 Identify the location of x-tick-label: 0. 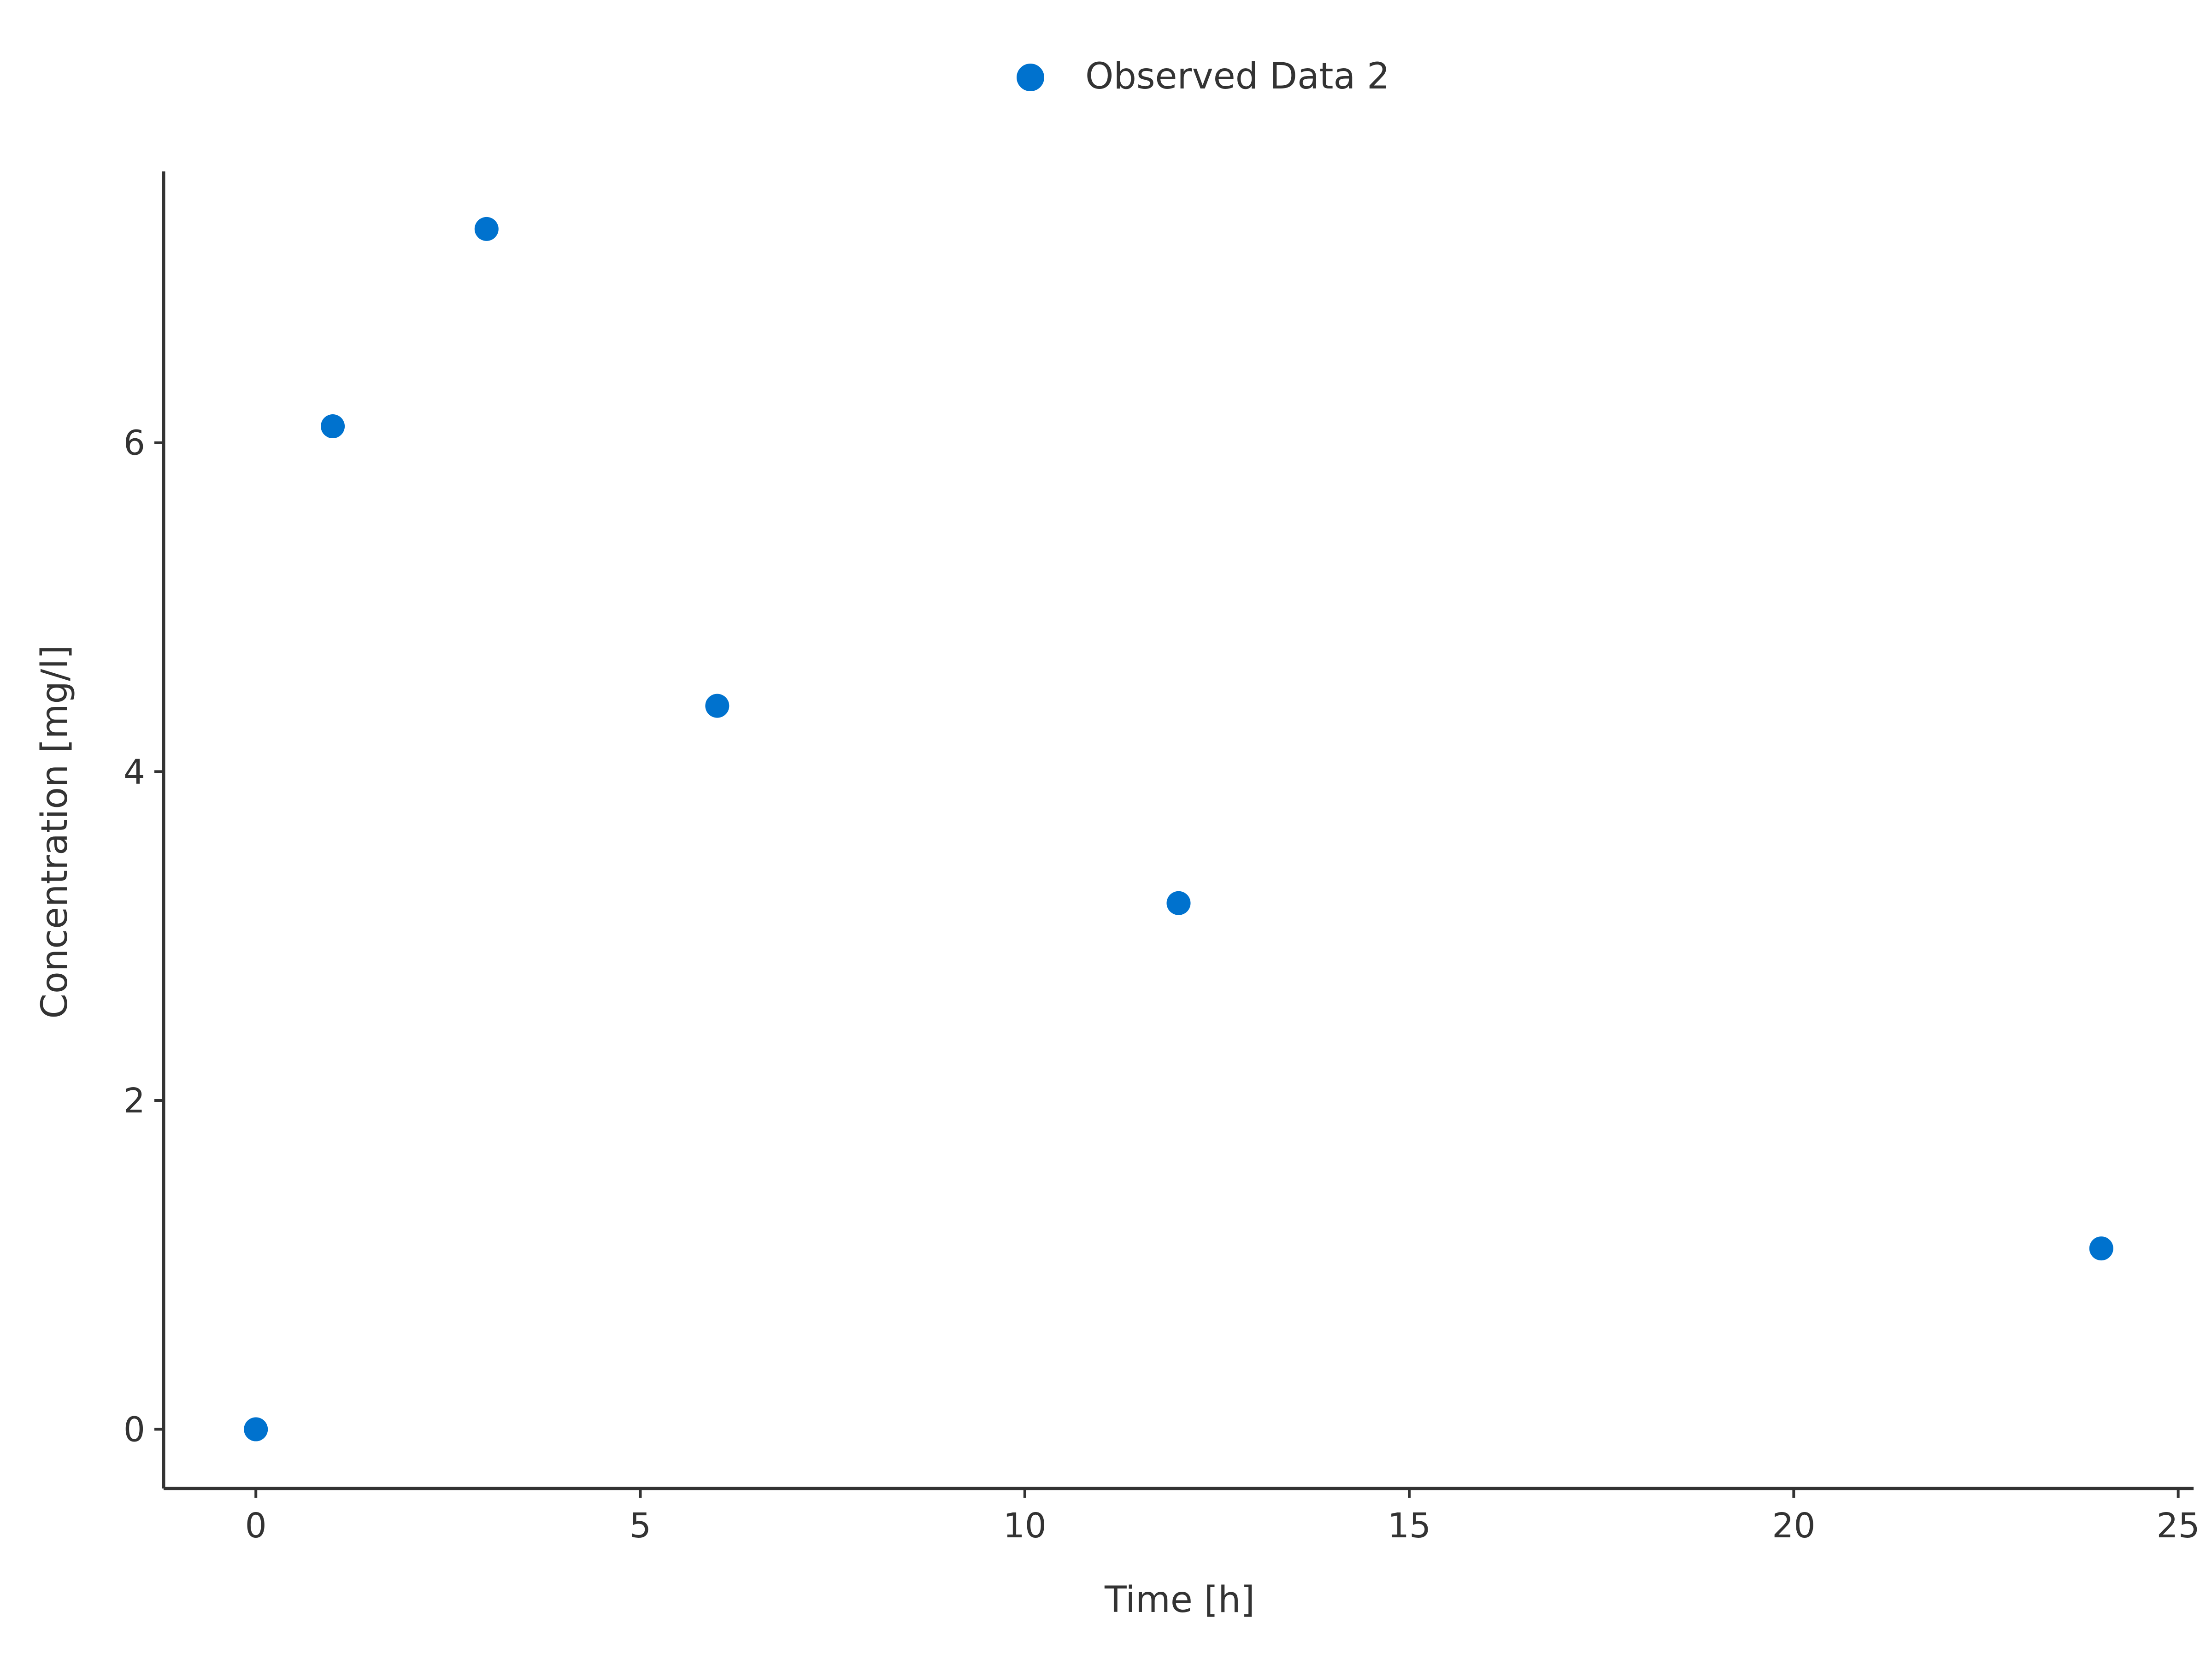
(256, 1526).